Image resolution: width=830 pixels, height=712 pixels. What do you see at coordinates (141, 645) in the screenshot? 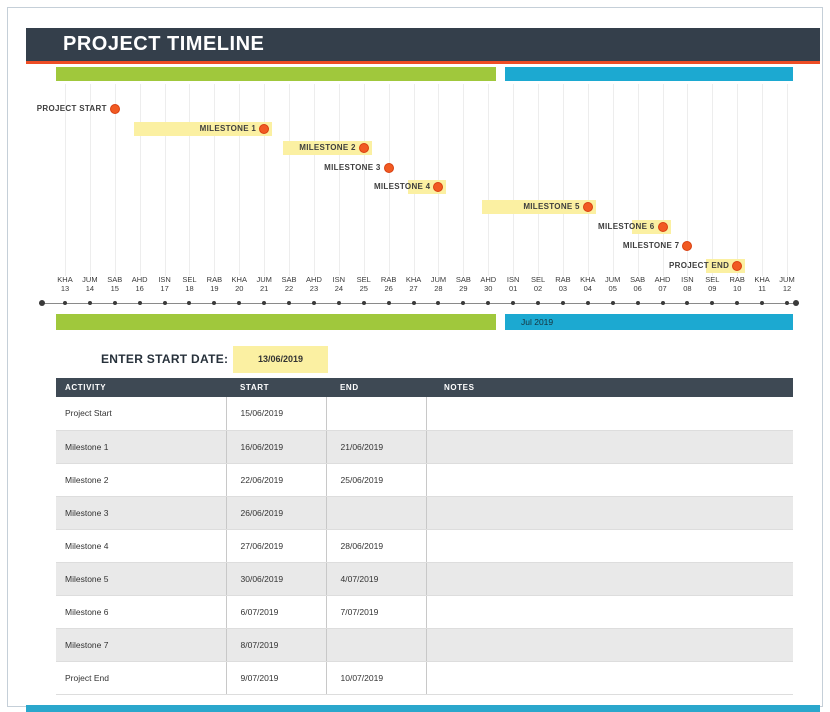
I see `activity-cell: Milestone 7` at bounding box center [141, 645].